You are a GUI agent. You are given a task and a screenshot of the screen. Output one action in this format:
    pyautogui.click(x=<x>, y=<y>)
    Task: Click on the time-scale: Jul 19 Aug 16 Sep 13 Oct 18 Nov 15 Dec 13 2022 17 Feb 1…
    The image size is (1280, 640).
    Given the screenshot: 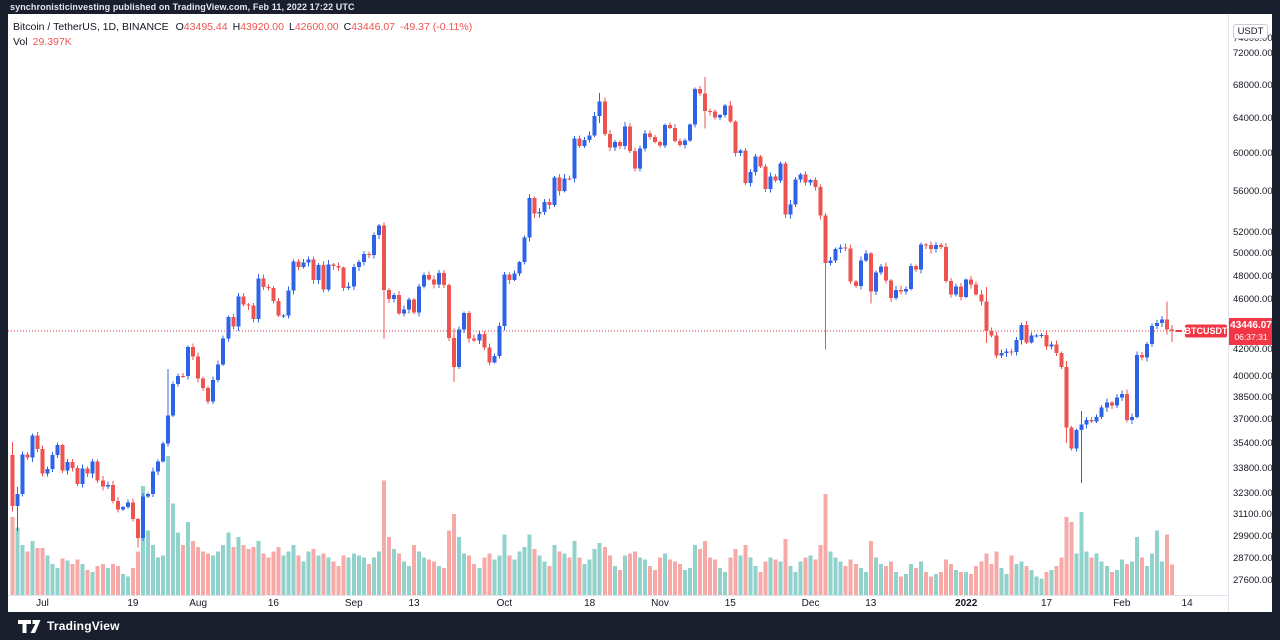 What is the action you would take?
    pyautogui.click(x=636, y=603)
    